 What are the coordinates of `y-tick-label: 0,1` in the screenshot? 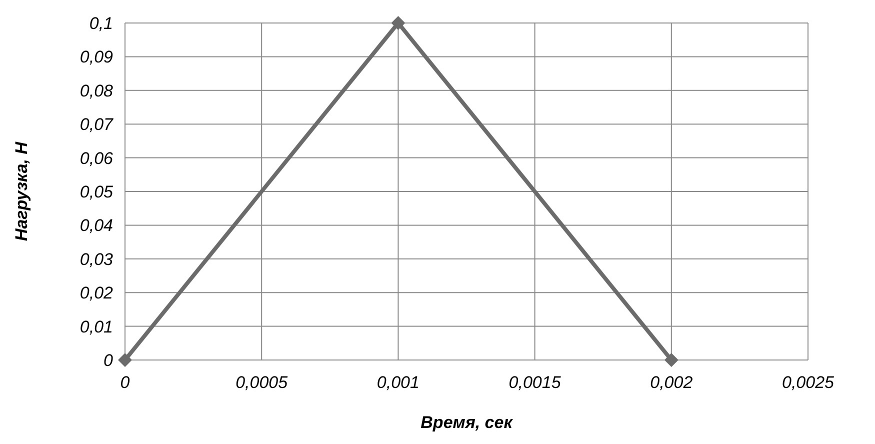 It's located at (101, 23).